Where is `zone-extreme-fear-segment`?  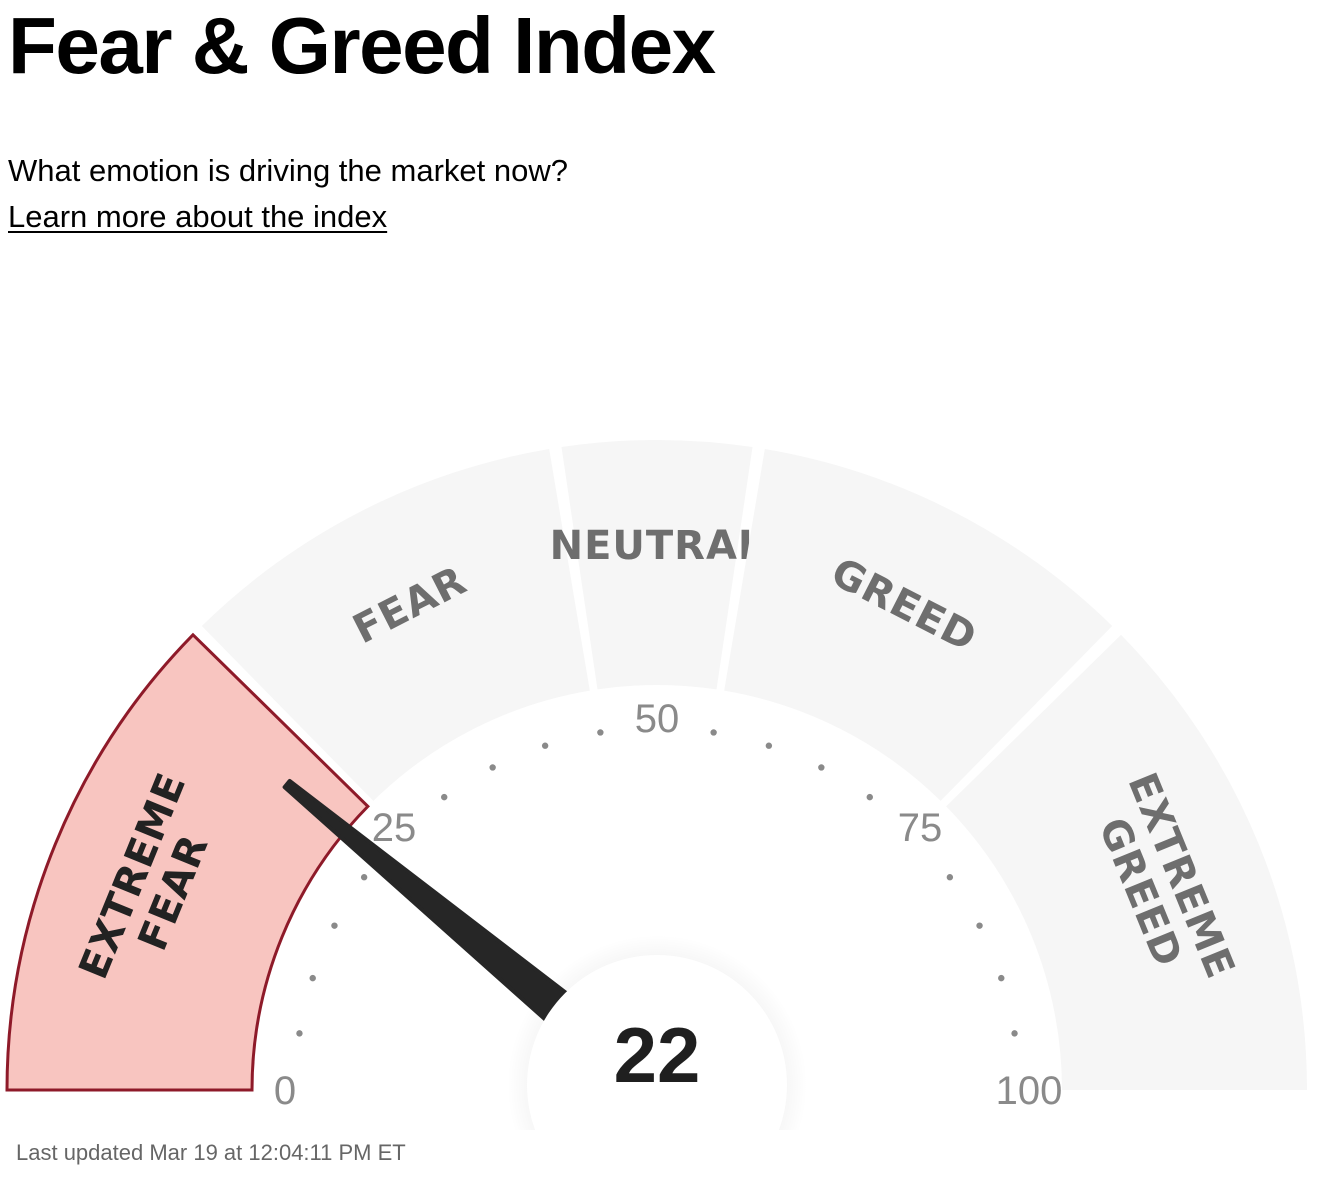
zone-extreme-fear-segment is located at coordinates (188, 862).